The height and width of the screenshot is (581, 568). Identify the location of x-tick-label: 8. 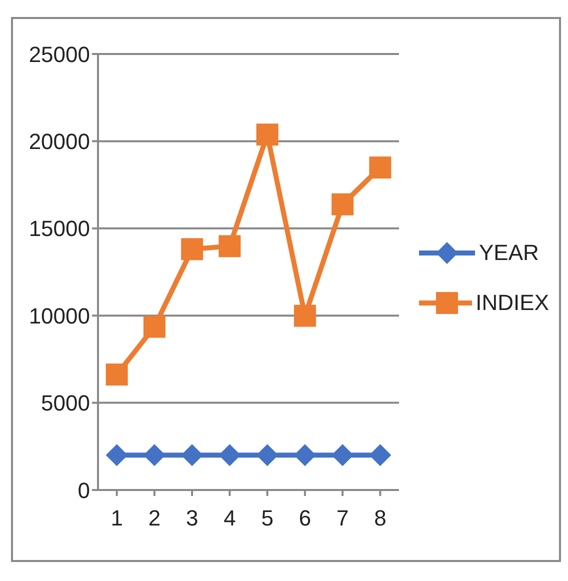
(380, 518).